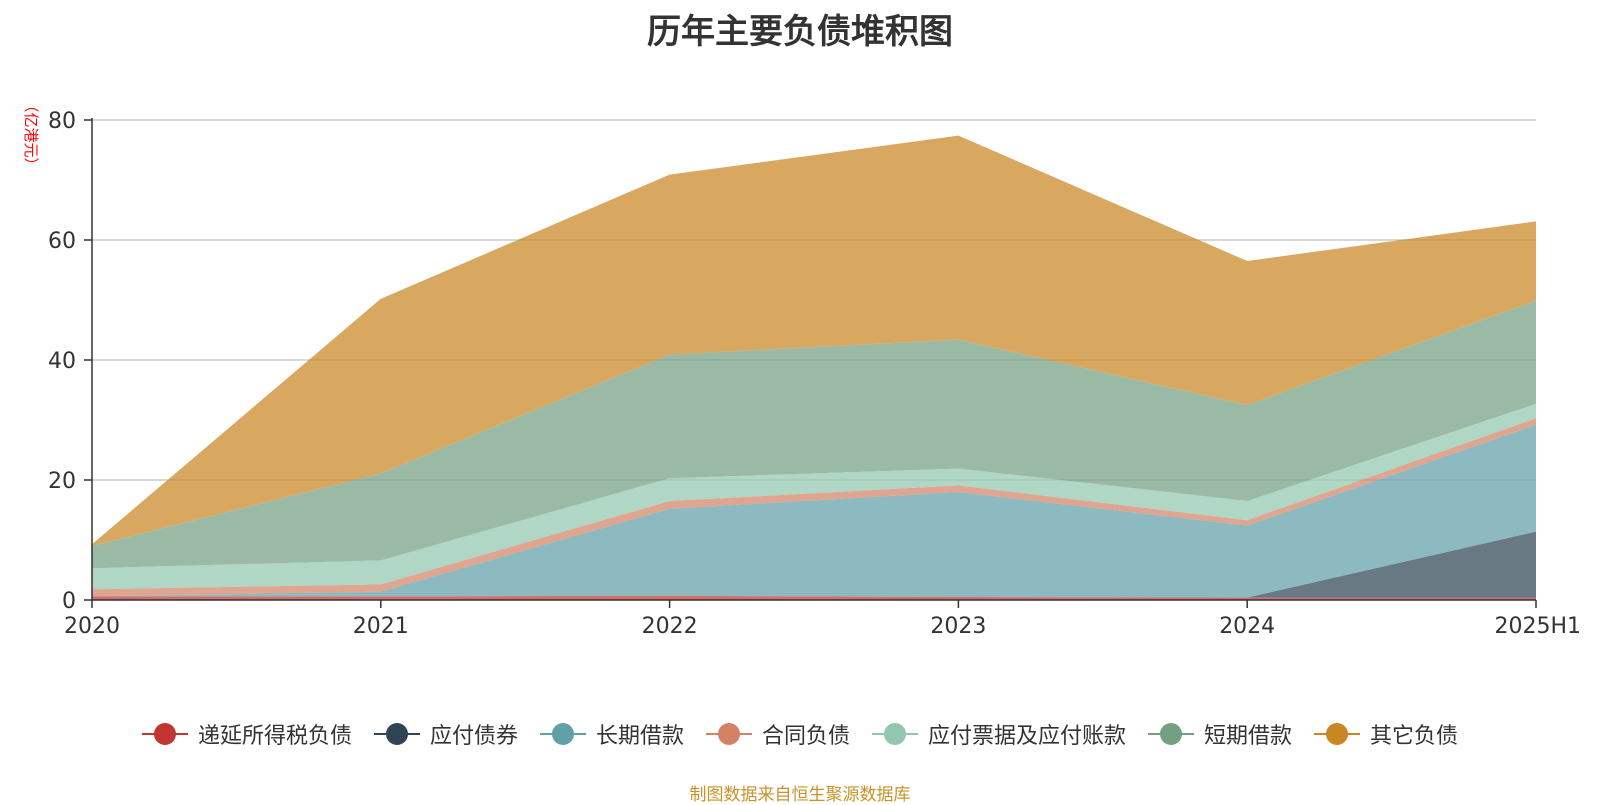 This screenshot has width=1600, height=805. What do you see at coordinates (62, 481) in the screenshot?
I see `y-tick-label: 20` at bounding box center [62, 481].